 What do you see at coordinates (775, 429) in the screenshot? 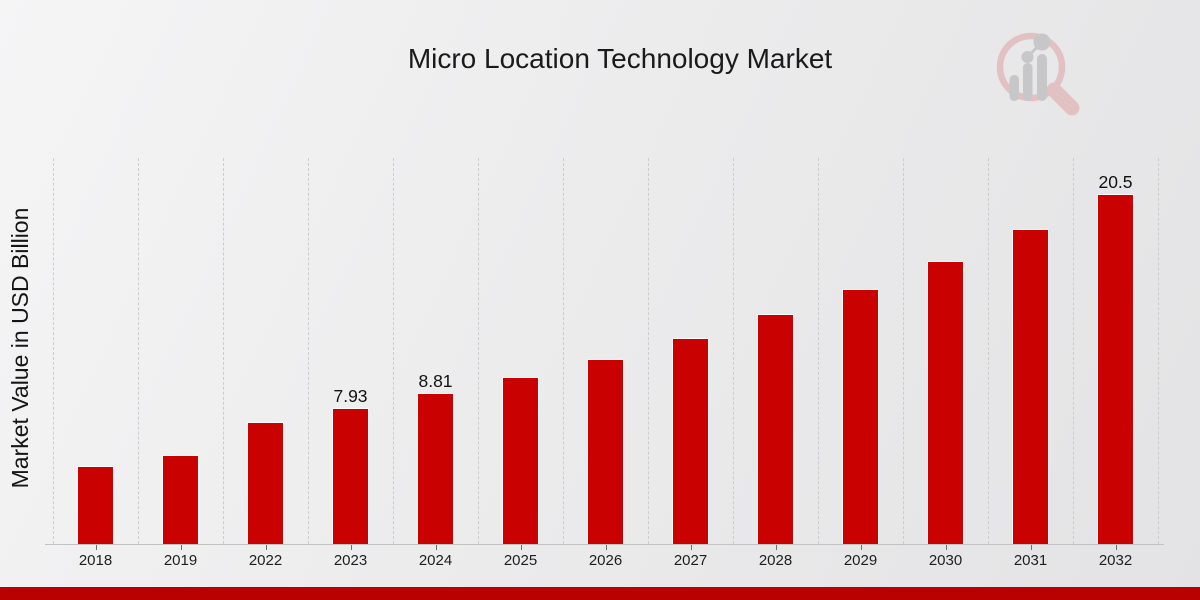
I see `bar-2028` at bounding box center [775, 429].